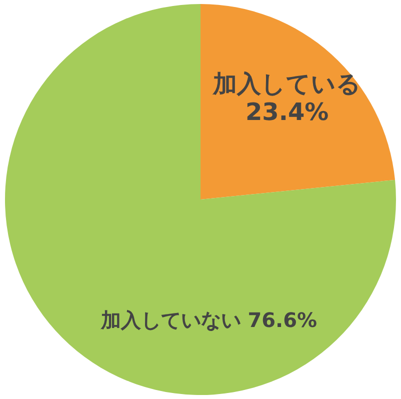  What do you see at coordinates (209, 320) in the screenshot?
I see `slice-label: 加入していない 76.6%` at bounding box center [209, 320].